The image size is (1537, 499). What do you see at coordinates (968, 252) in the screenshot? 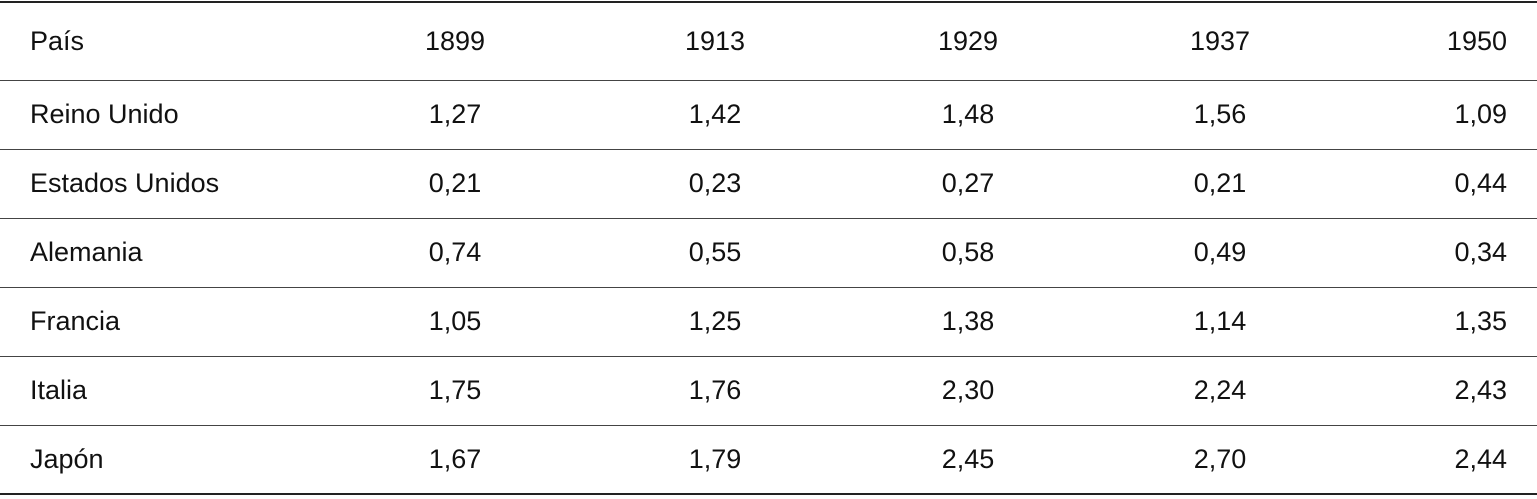
I see `value-cell: 0,58` at bounding box center [968, 252].